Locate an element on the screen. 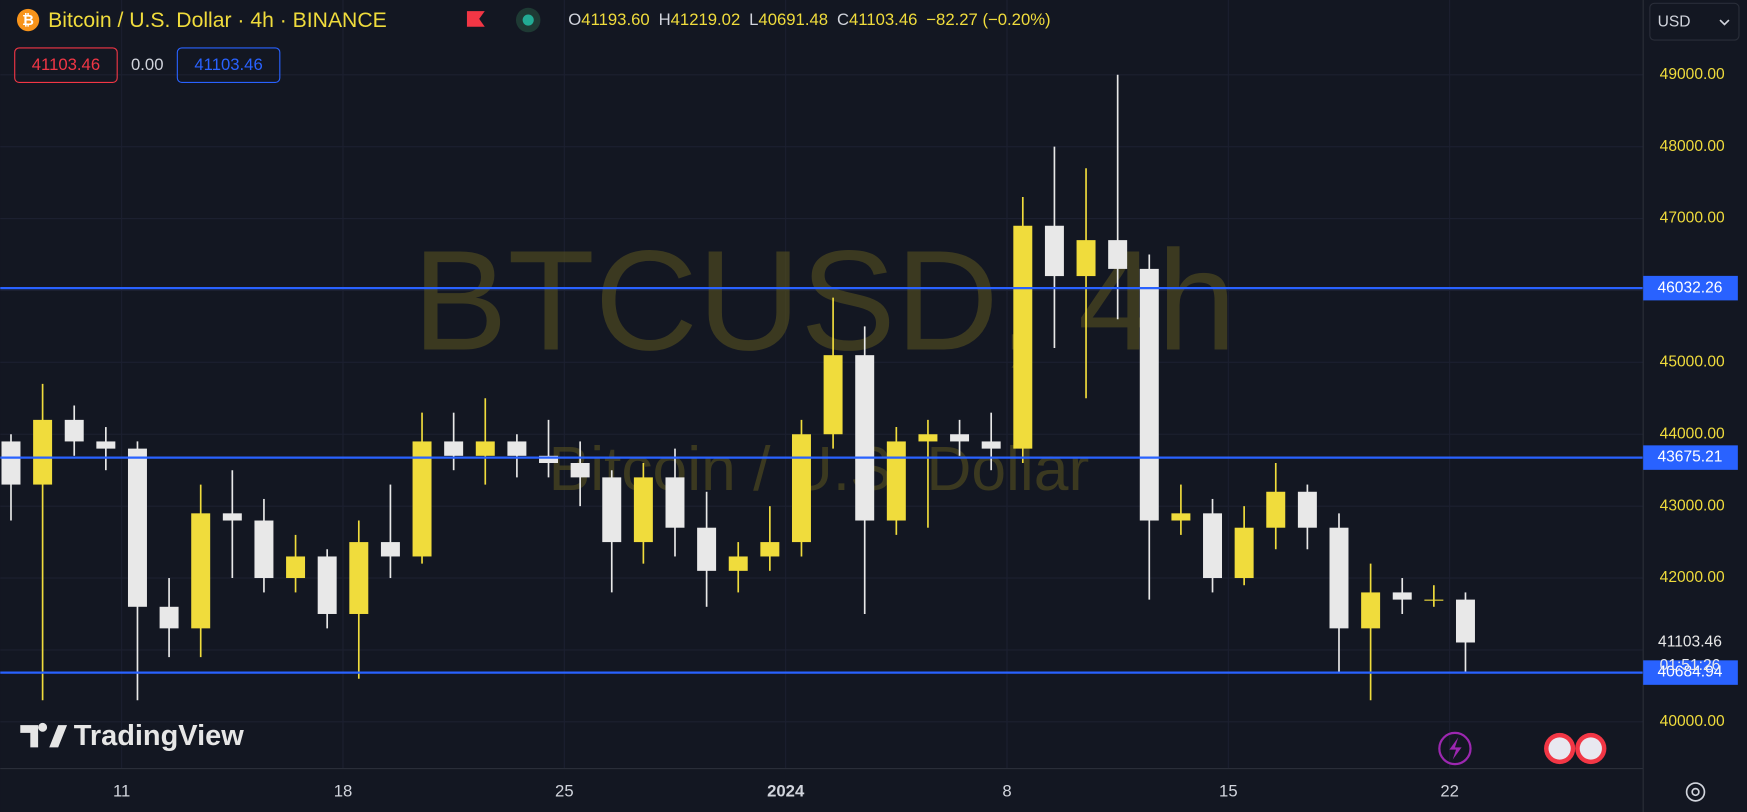  last-price-label: 41103.46 is located at coordinates (1690, 642).